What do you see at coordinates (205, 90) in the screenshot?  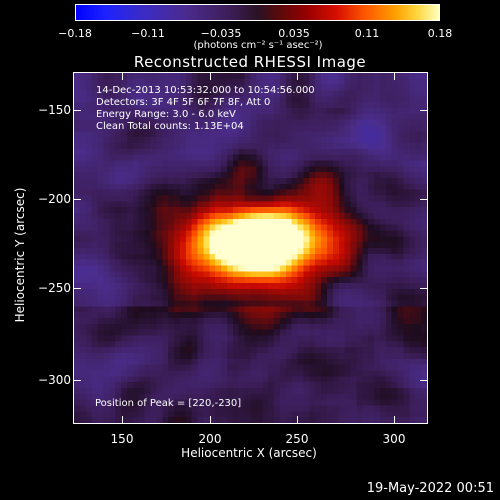 I see `info-line-time: 14-Dec-2013 10:53:32.000 to 10:54:56.000` at bounding box center [205, 90].